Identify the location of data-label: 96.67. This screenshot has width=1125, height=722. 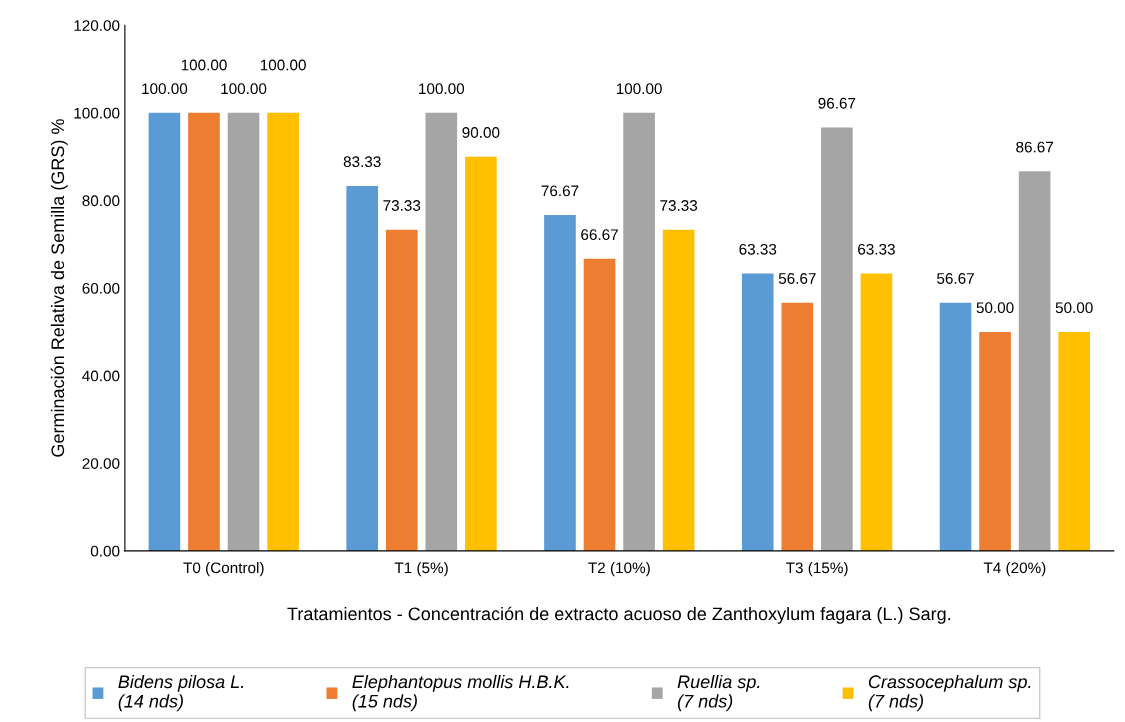
(837, 103).